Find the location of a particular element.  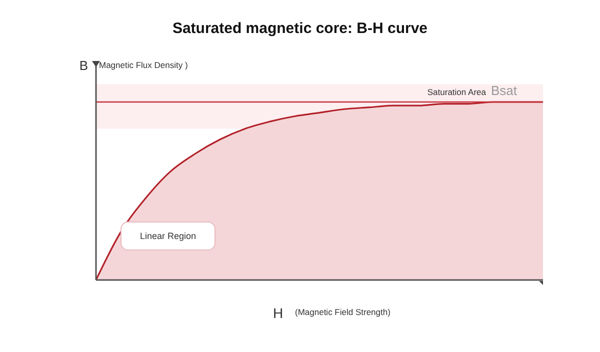

chart-title: Saturated magnetic core: B-H curve is located at coordinates (300, 28).